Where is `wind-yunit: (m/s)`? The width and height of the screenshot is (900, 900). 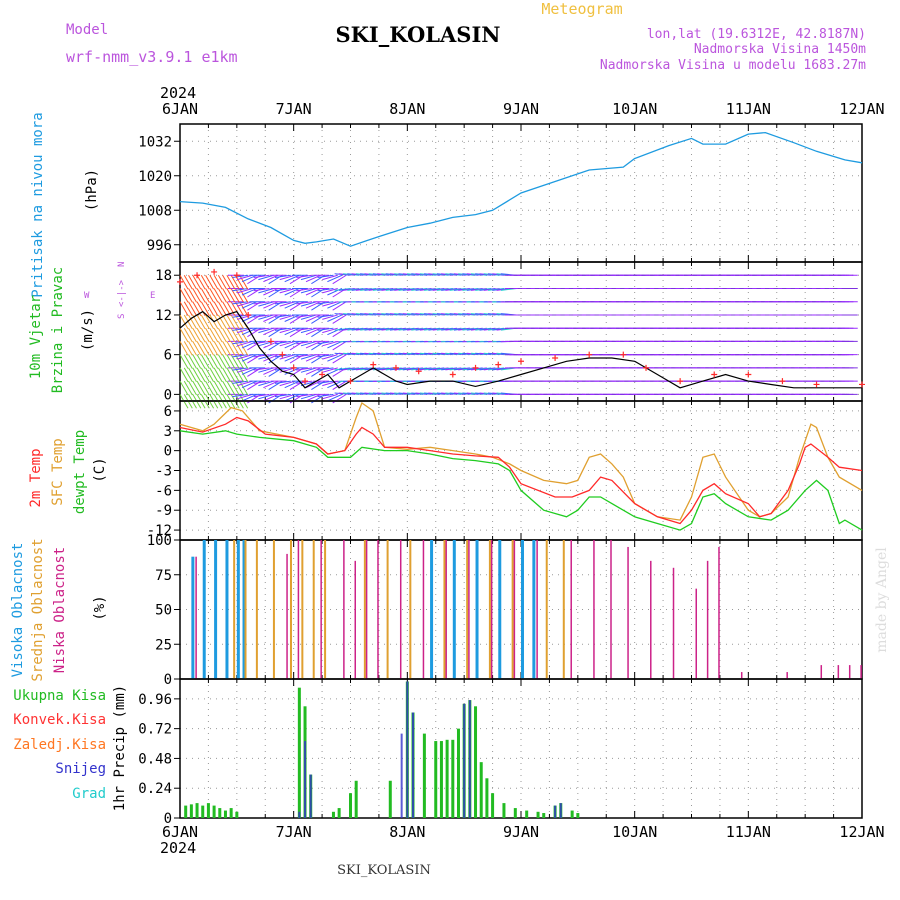
wind-yunit: (m/s) is located at coordinates (88, 330).